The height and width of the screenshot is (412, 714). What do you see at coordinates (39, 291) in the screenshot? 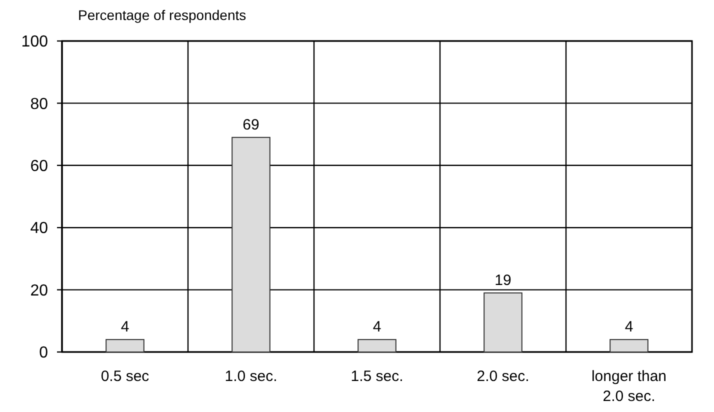
I see `y-tick-label: 20` at bounding box center [39, 291].